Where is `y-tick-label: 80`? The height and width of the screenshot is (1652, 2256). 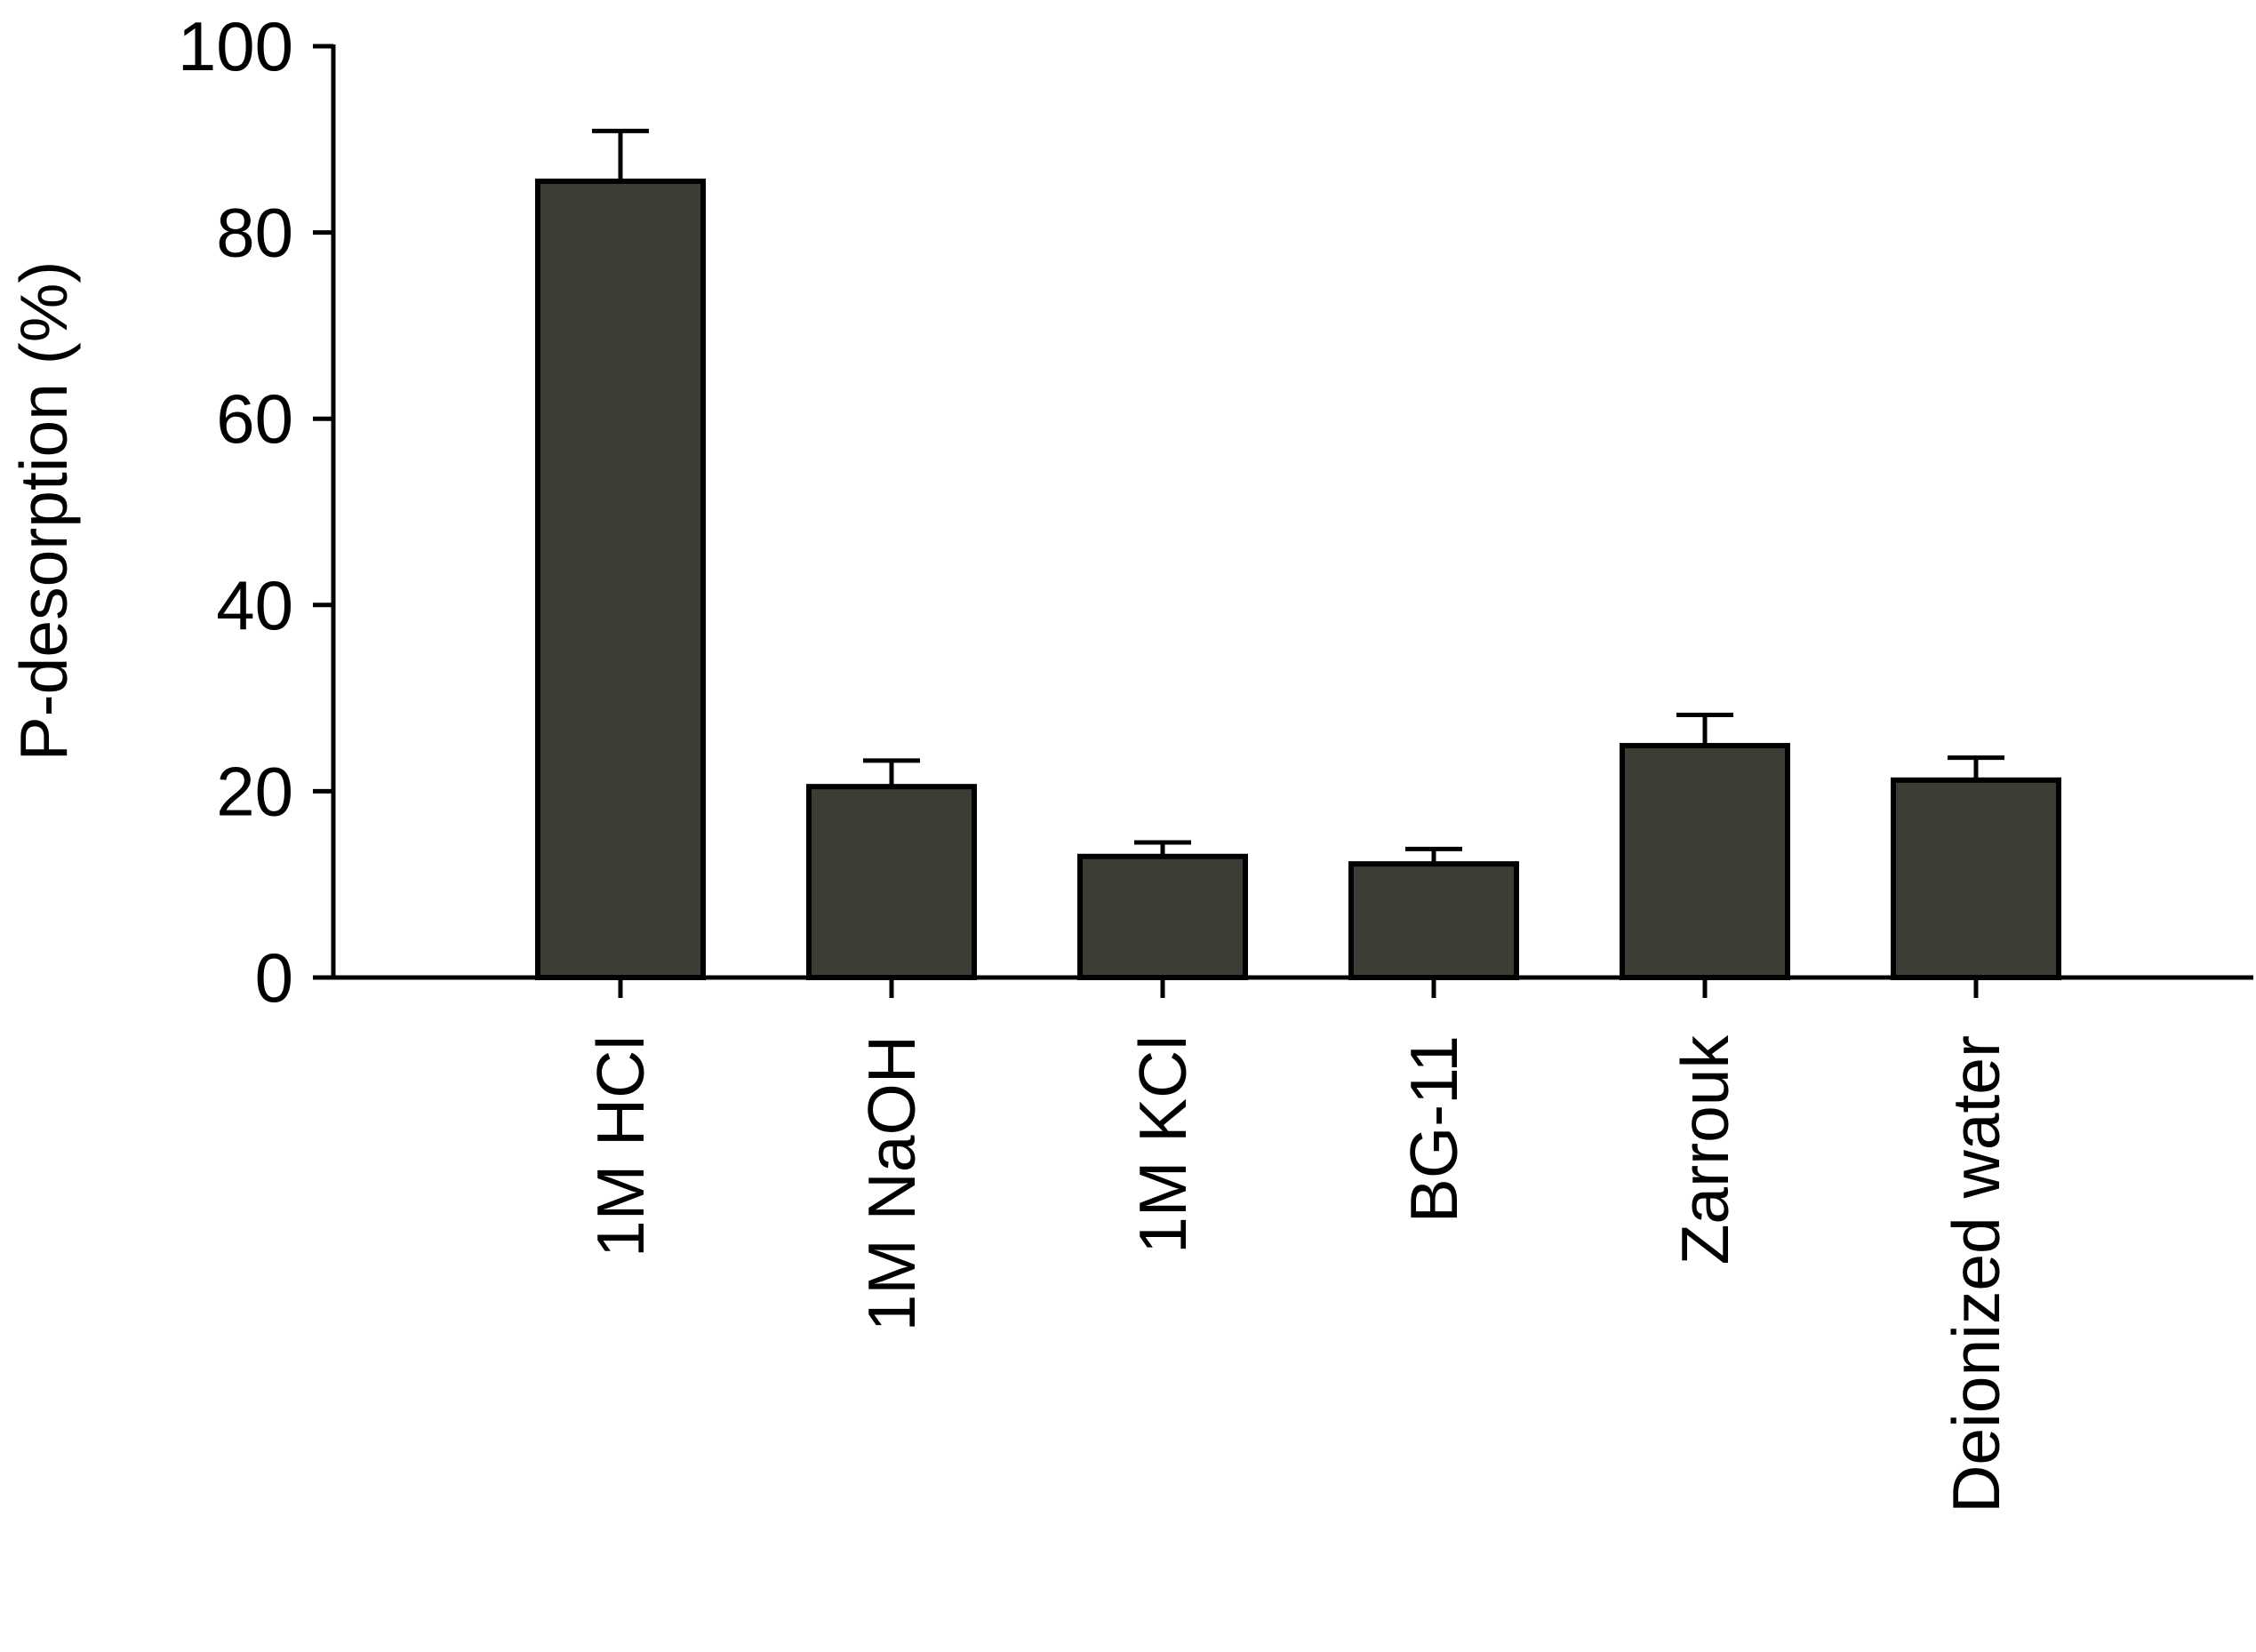
y-tick-label: 80 is located at coordinates (254, 233).